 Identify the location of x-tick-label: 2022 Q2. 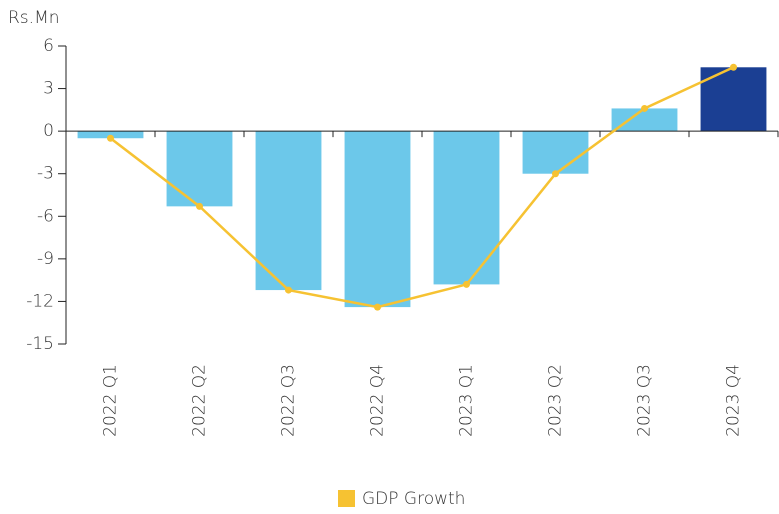
(200, 400).